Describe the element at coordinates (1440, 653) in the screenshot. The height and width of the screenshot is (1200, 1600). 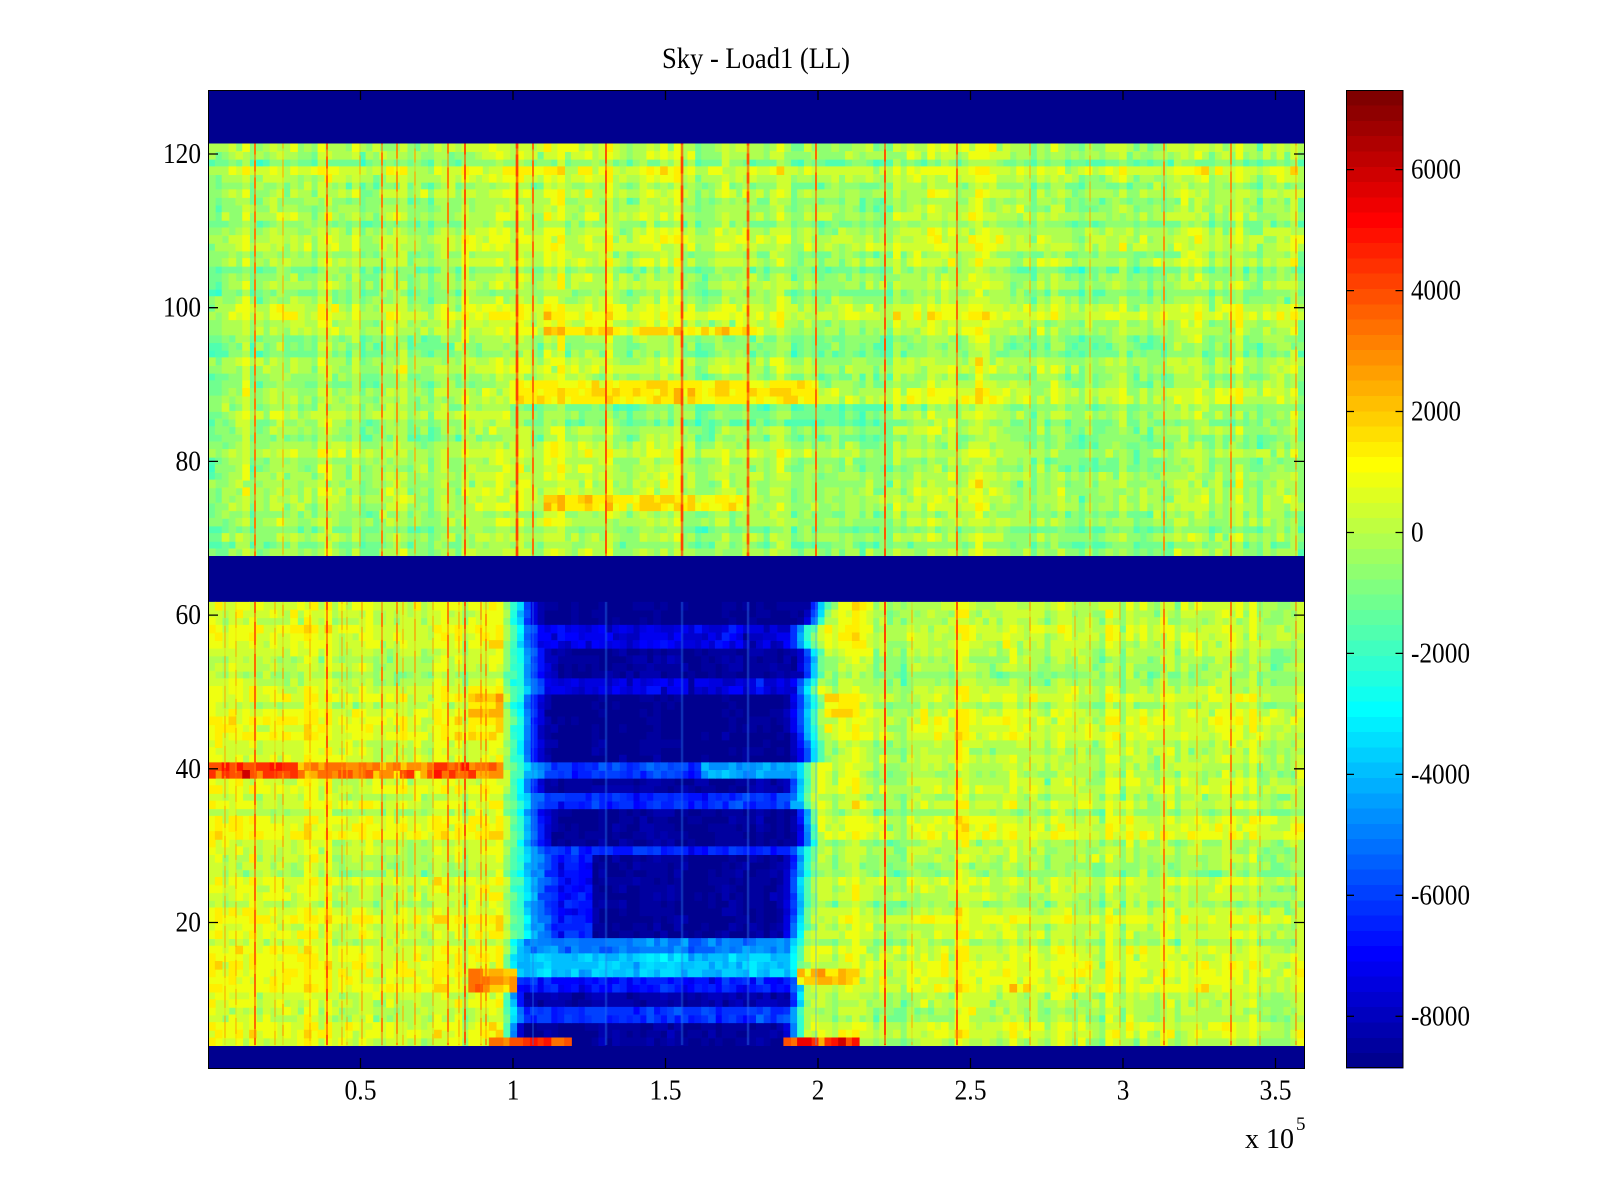
I see `svg-text: -2000` at that location.